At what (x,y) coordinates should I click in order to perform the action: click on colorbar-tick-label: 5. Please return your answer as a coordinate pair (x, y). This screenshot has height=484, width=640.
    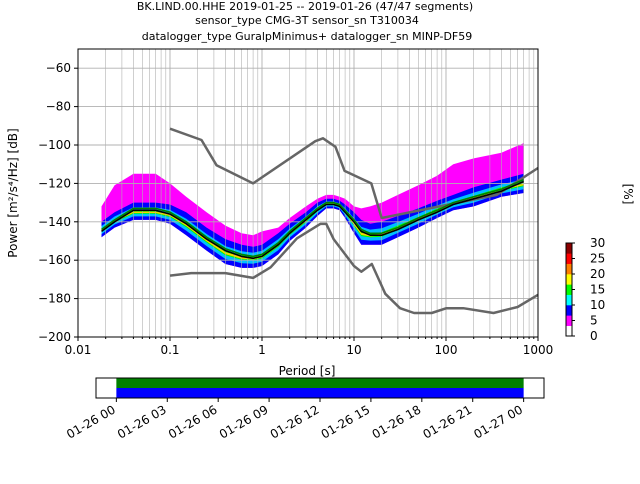
    Looking at the image, I should click on (594, 321).